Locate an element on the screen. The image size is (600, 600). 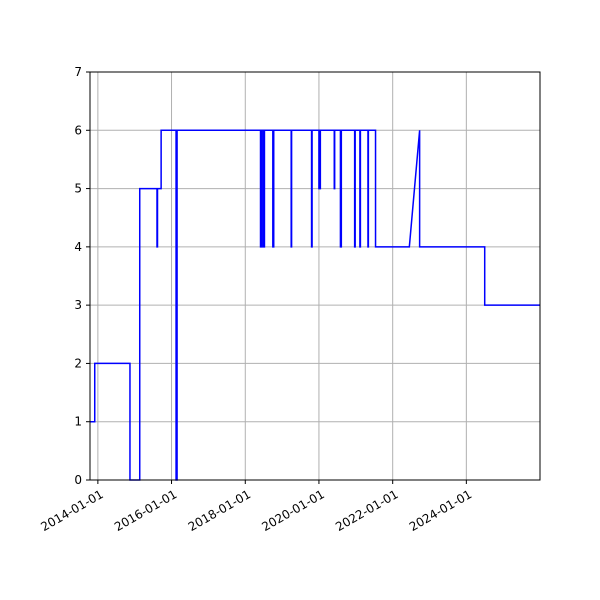
y-tick-label: 5 is located at coordinates (78, 189).